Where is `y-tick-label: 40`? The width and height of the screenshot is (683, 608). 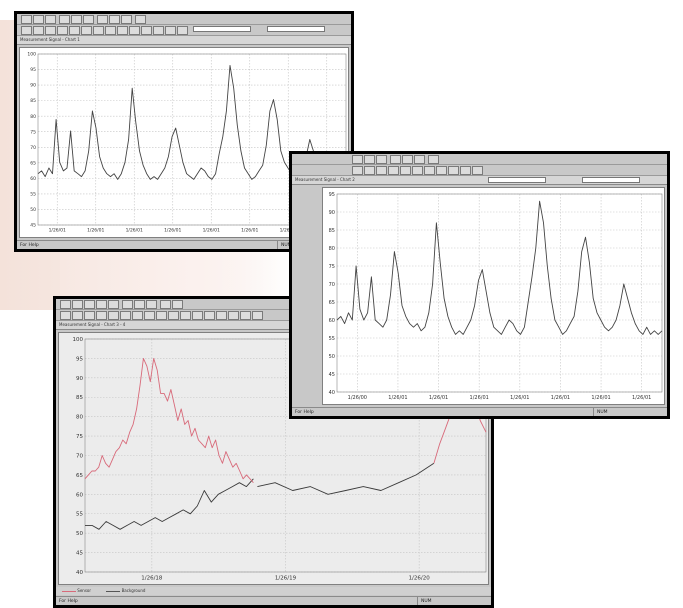
y-tick-label: 40 is located at coordinates (332, 393).